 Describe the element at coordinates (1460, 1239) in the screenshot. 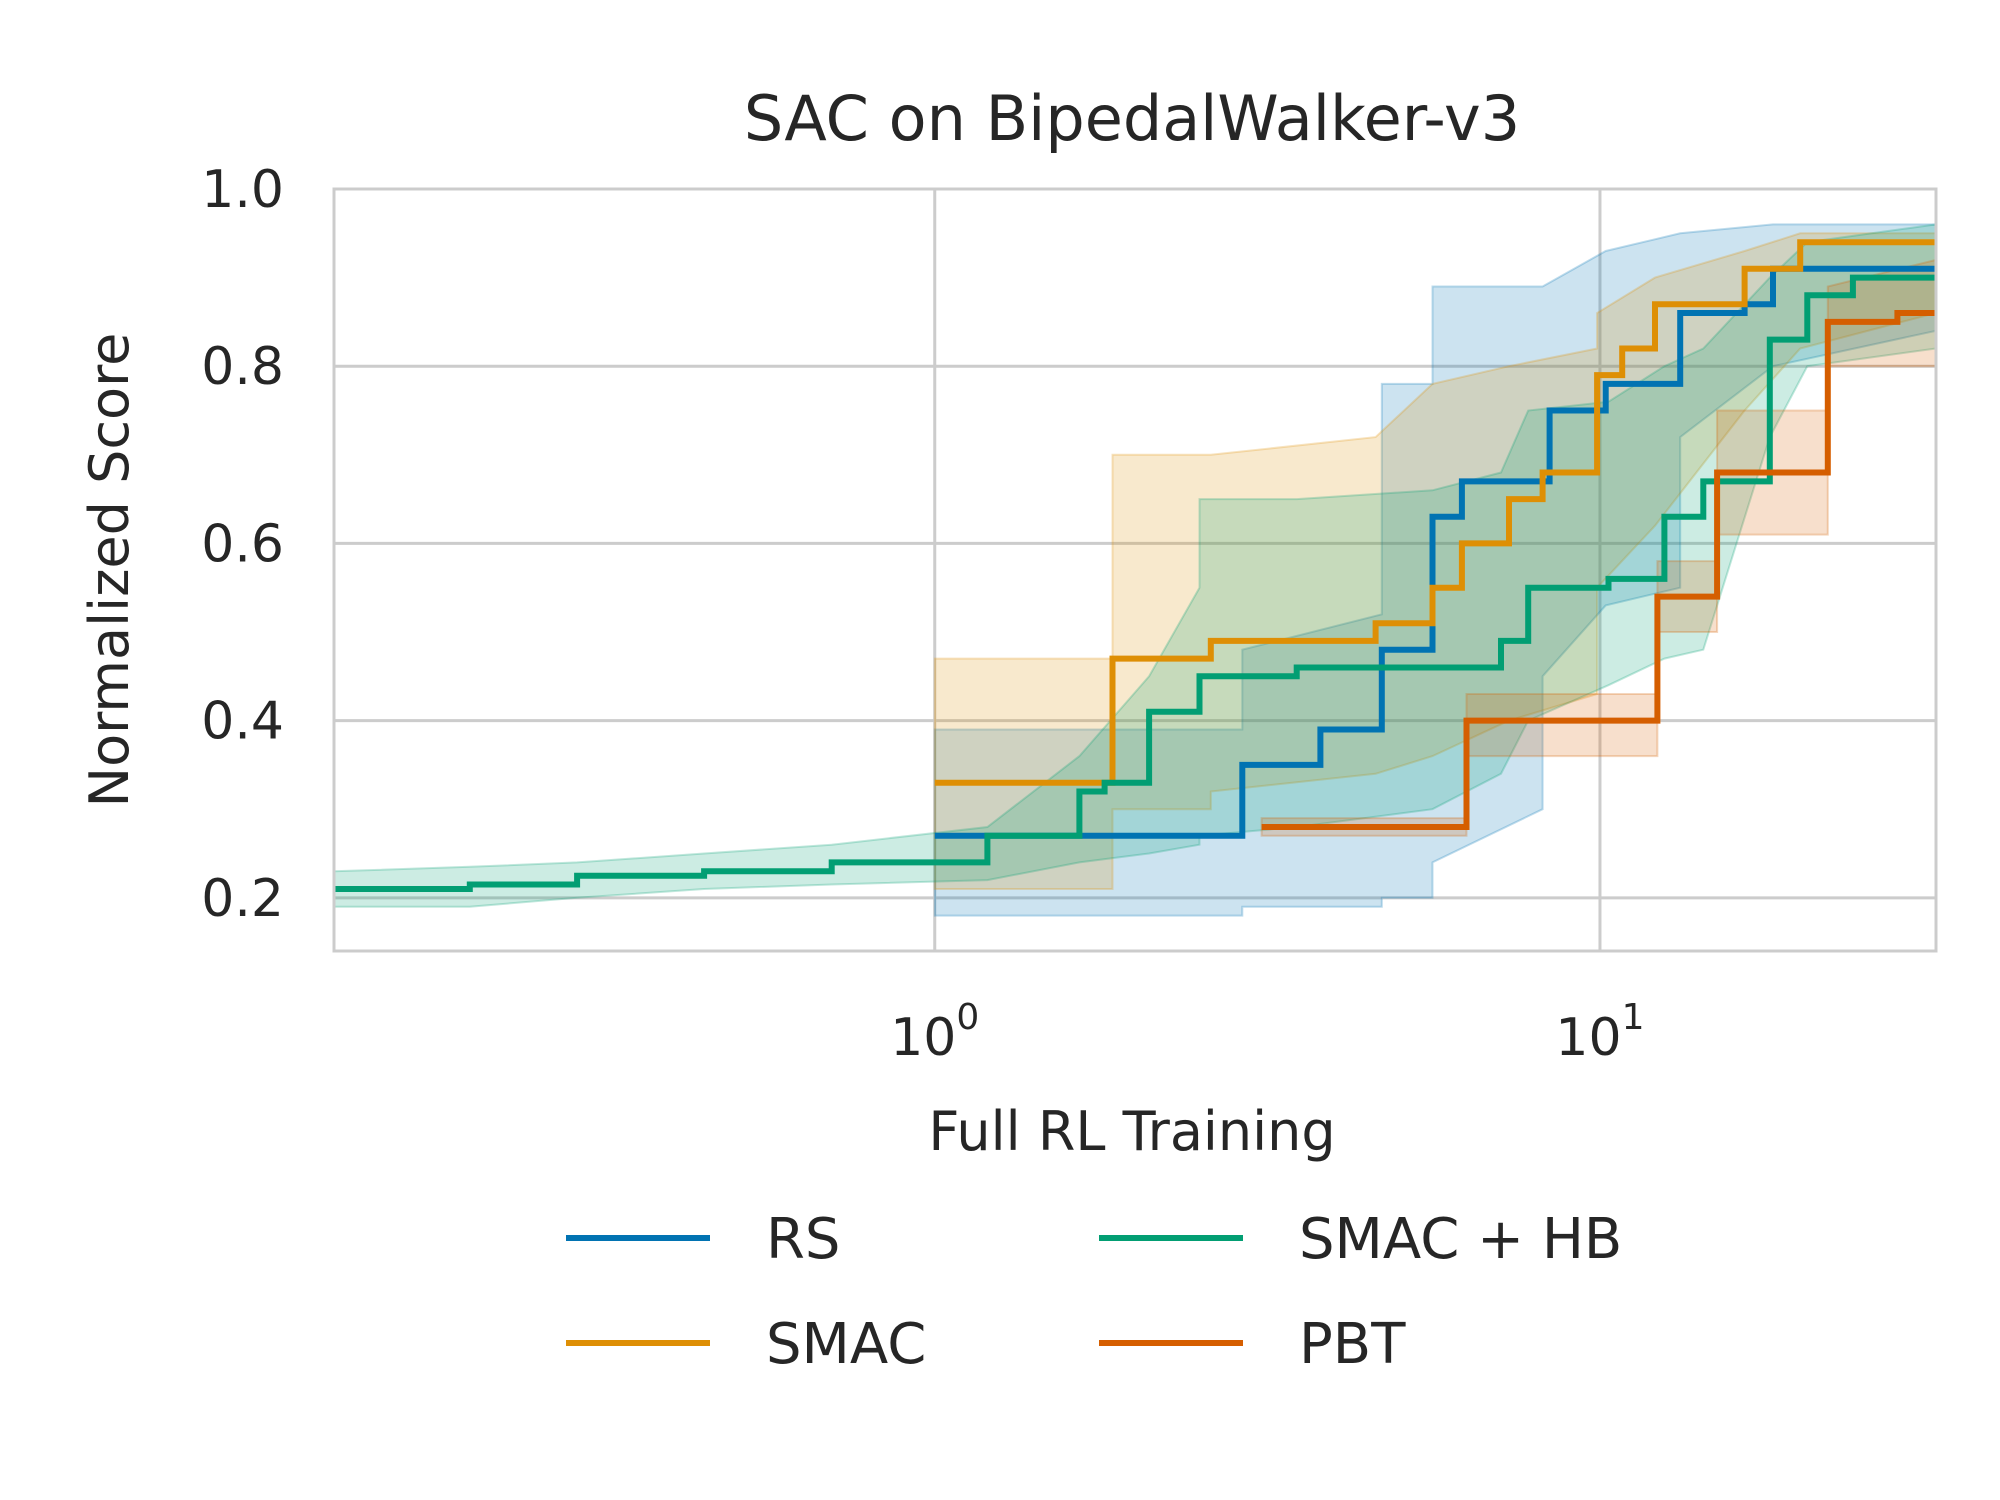

I see `legend-label: SMAC + HB` at that location.